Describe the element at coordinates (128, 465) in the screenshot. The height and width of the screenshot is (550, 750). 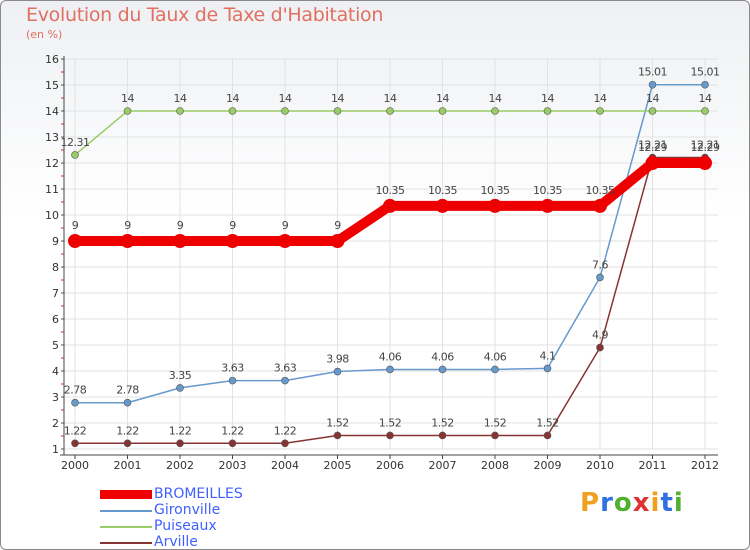
I see `x-tick-label: 2001` at that location.